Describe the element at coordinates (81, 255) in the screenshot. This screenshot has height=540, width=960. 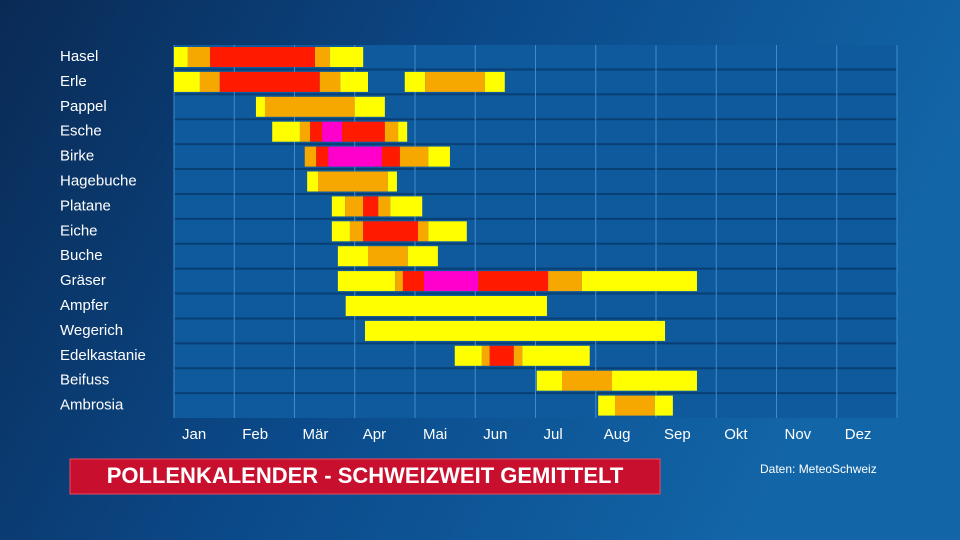
I see `row-label: Buche` at that location.